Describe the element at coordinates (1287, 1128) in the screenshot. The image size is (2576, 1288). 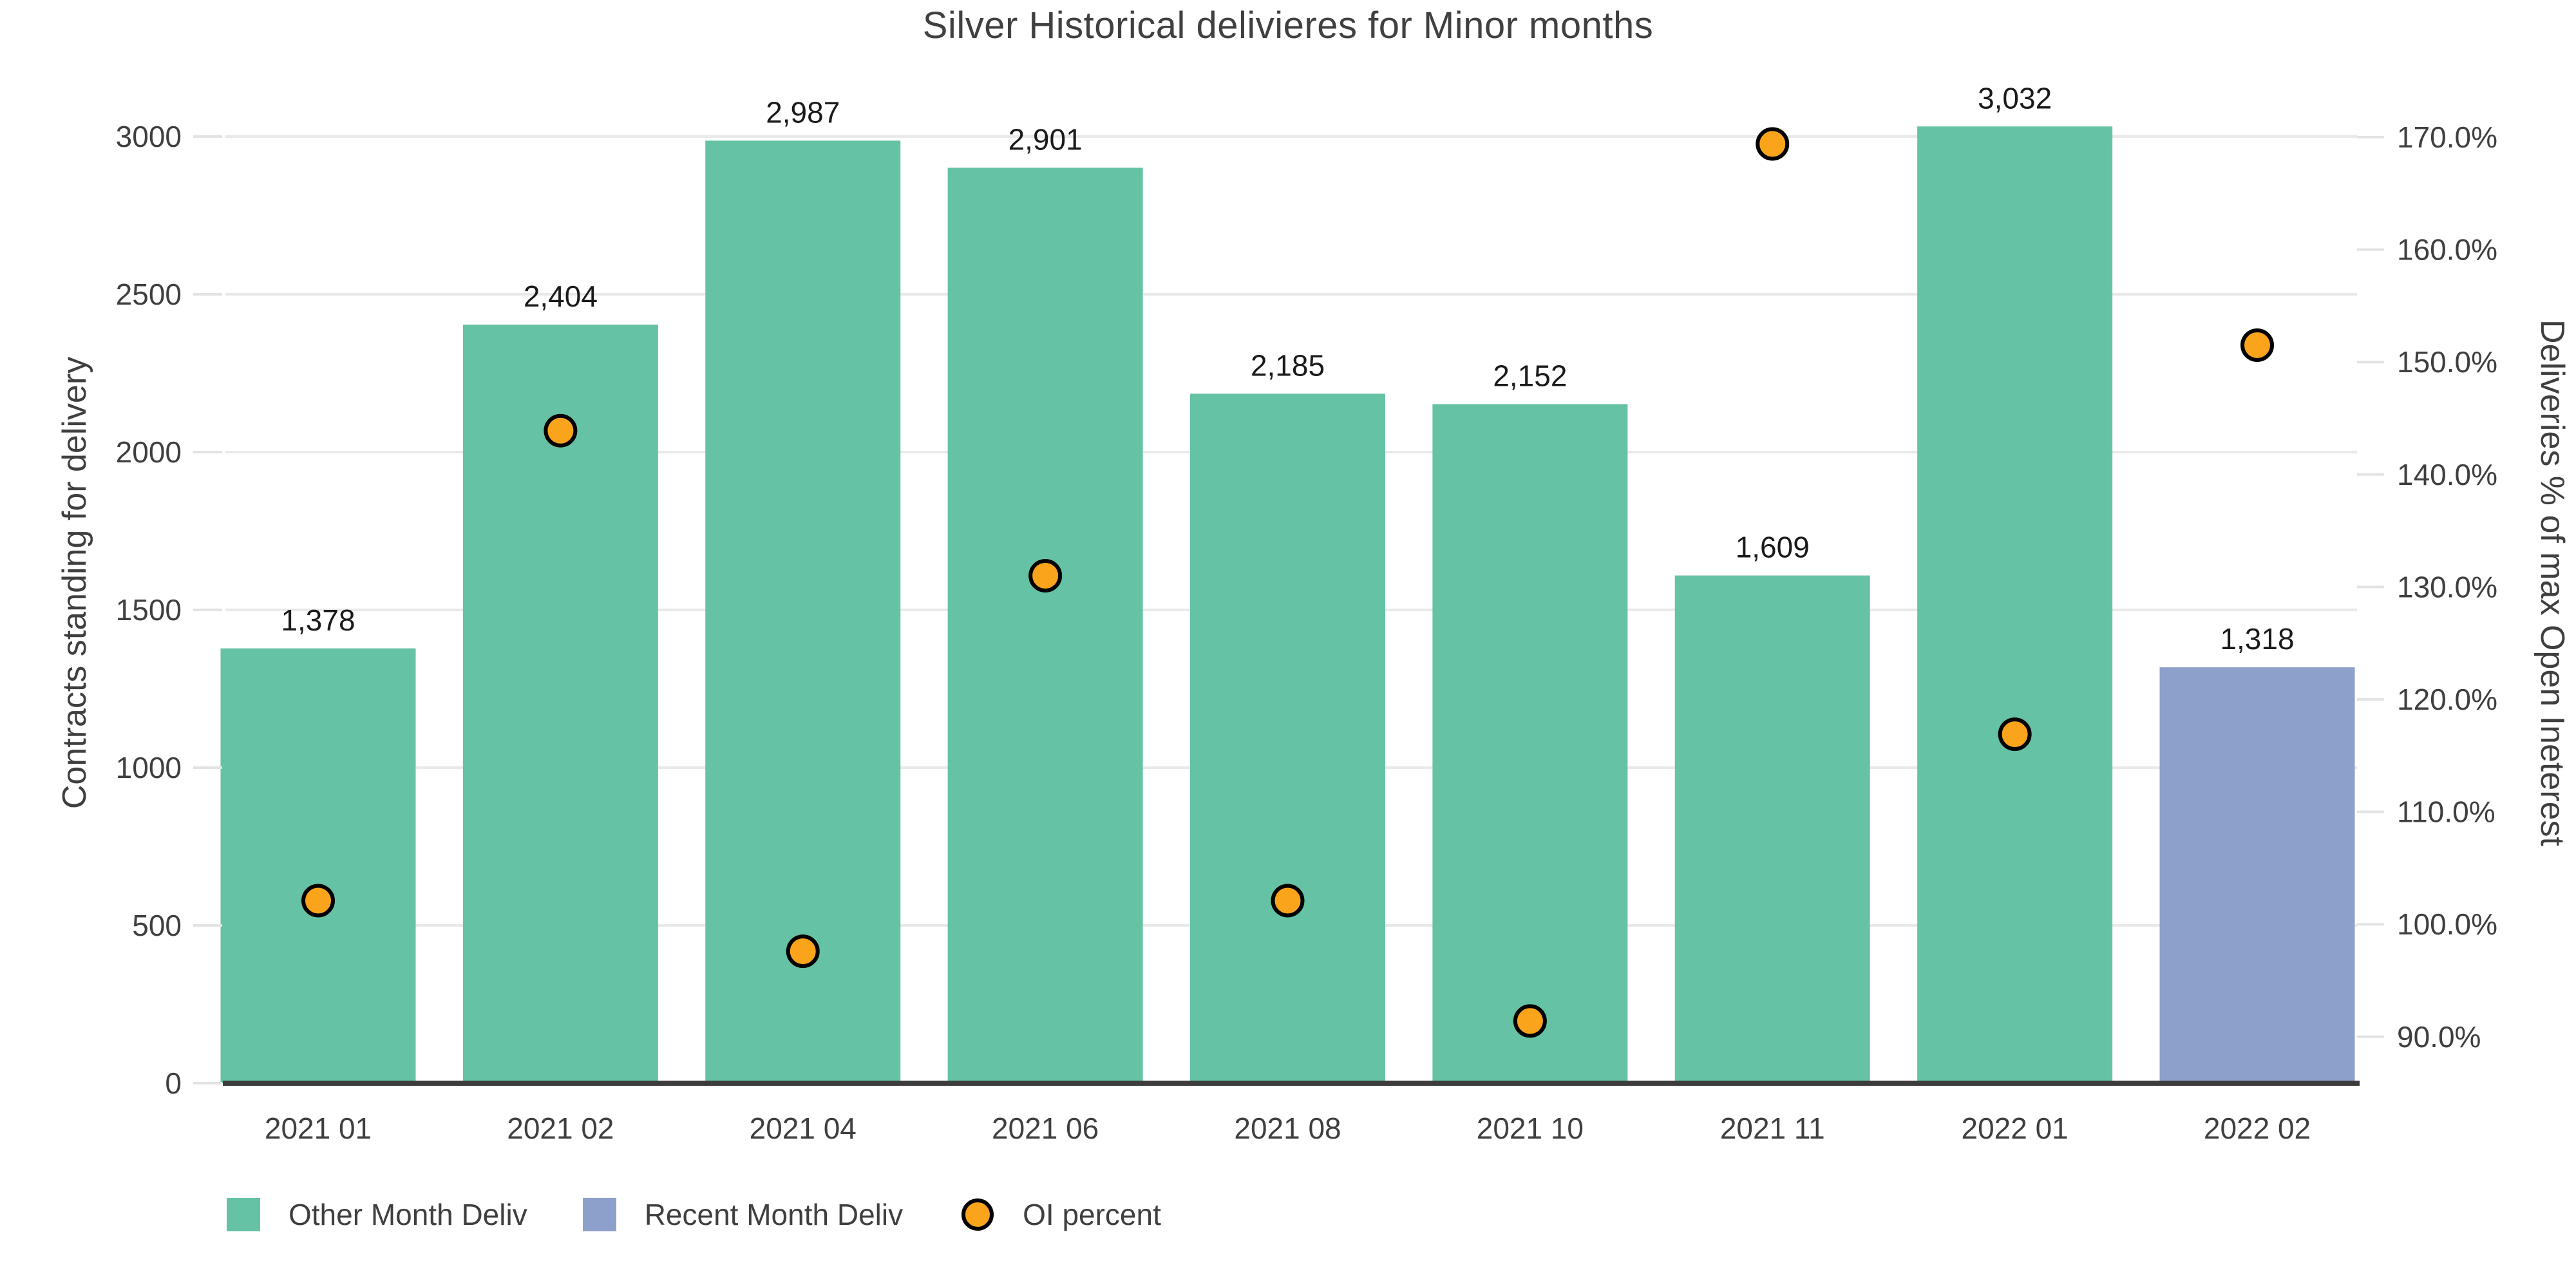
I see `x-category-label: 2021 08` at that location.